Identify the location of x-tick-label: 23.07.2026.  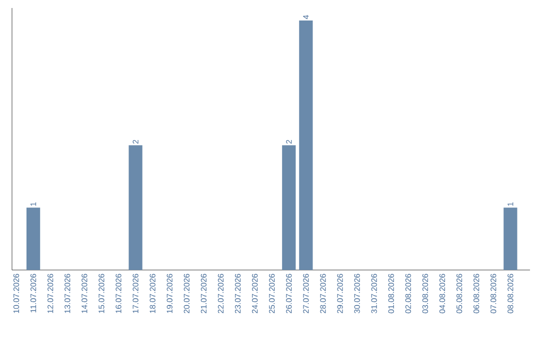
(237, 294).